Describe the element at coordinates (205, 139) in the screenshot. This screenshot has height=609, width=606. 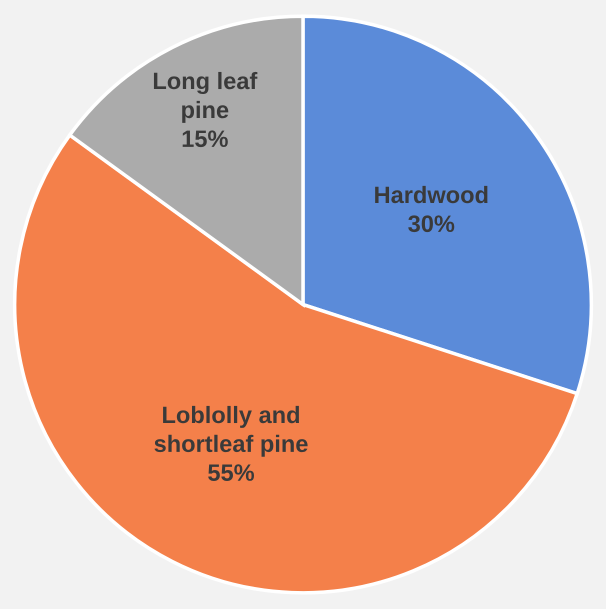
I see `data-label: 15%` at that location.